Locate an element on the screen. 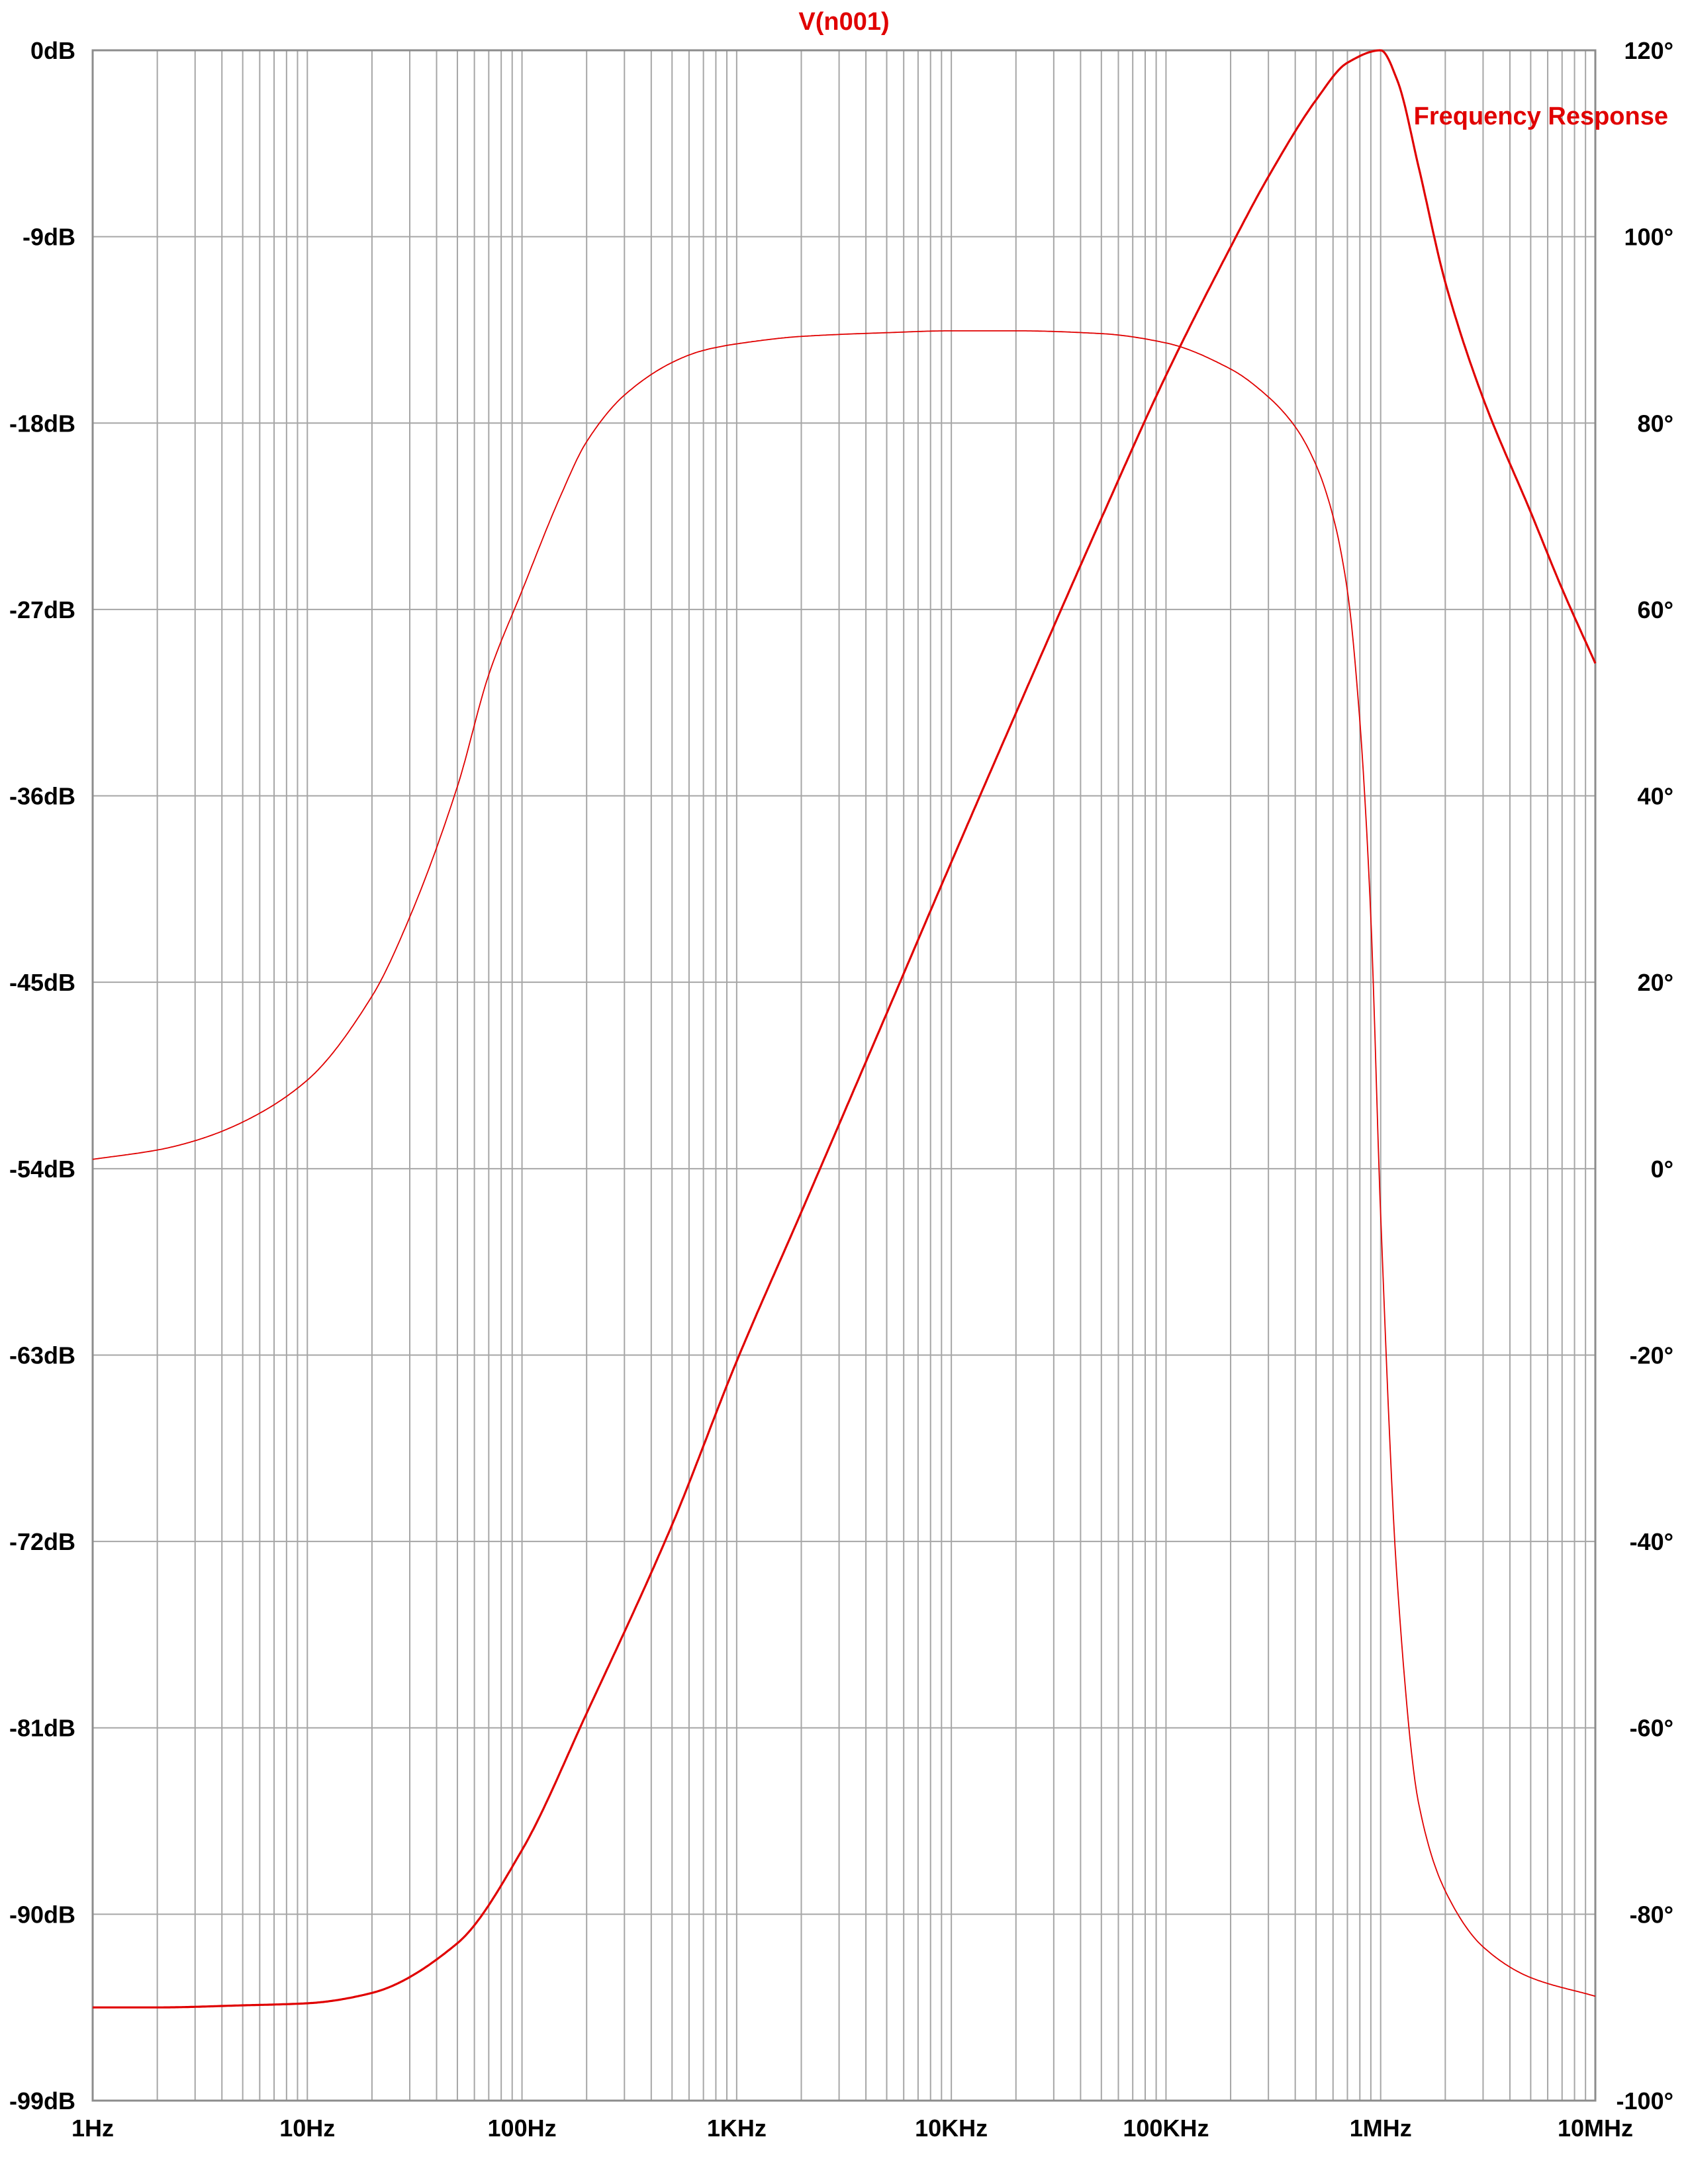 The width and height of the screenshot is (1688, 2184). y-tick-label-right: -60° is located at coordinates (1651, 1729).